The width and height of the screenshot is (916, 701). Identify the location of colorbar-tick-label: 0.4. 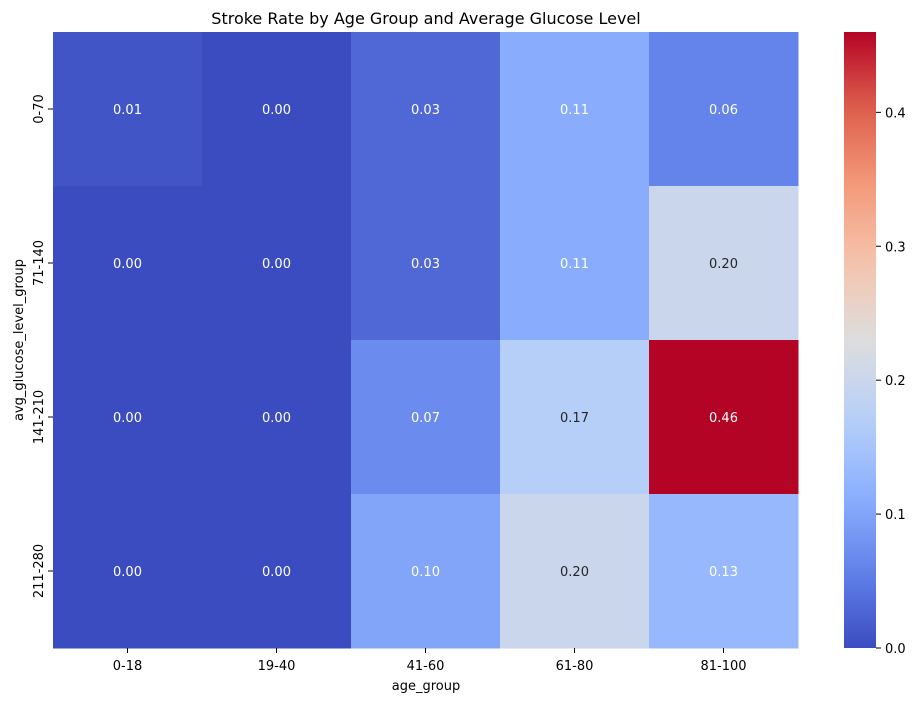
(895, 113).